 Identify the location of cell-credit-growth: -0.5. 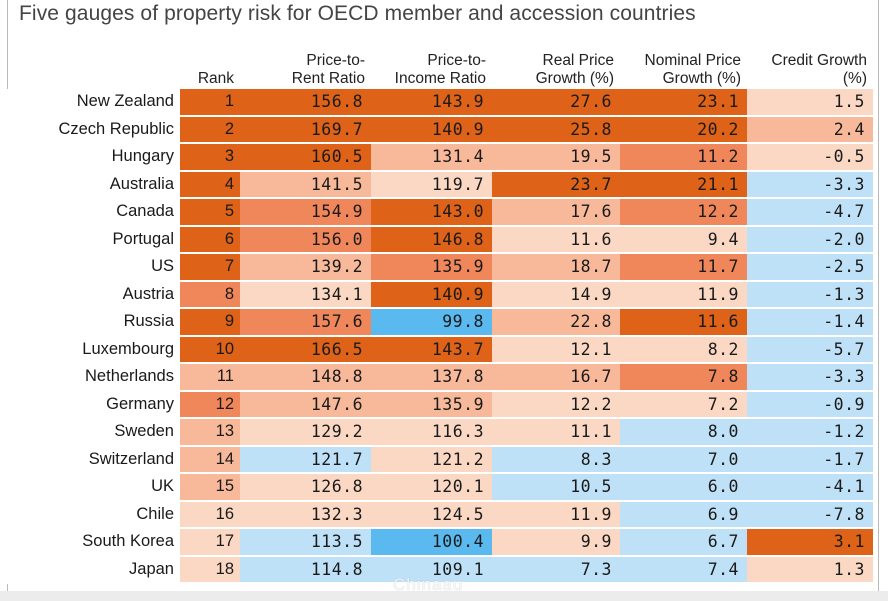
(810, 157).